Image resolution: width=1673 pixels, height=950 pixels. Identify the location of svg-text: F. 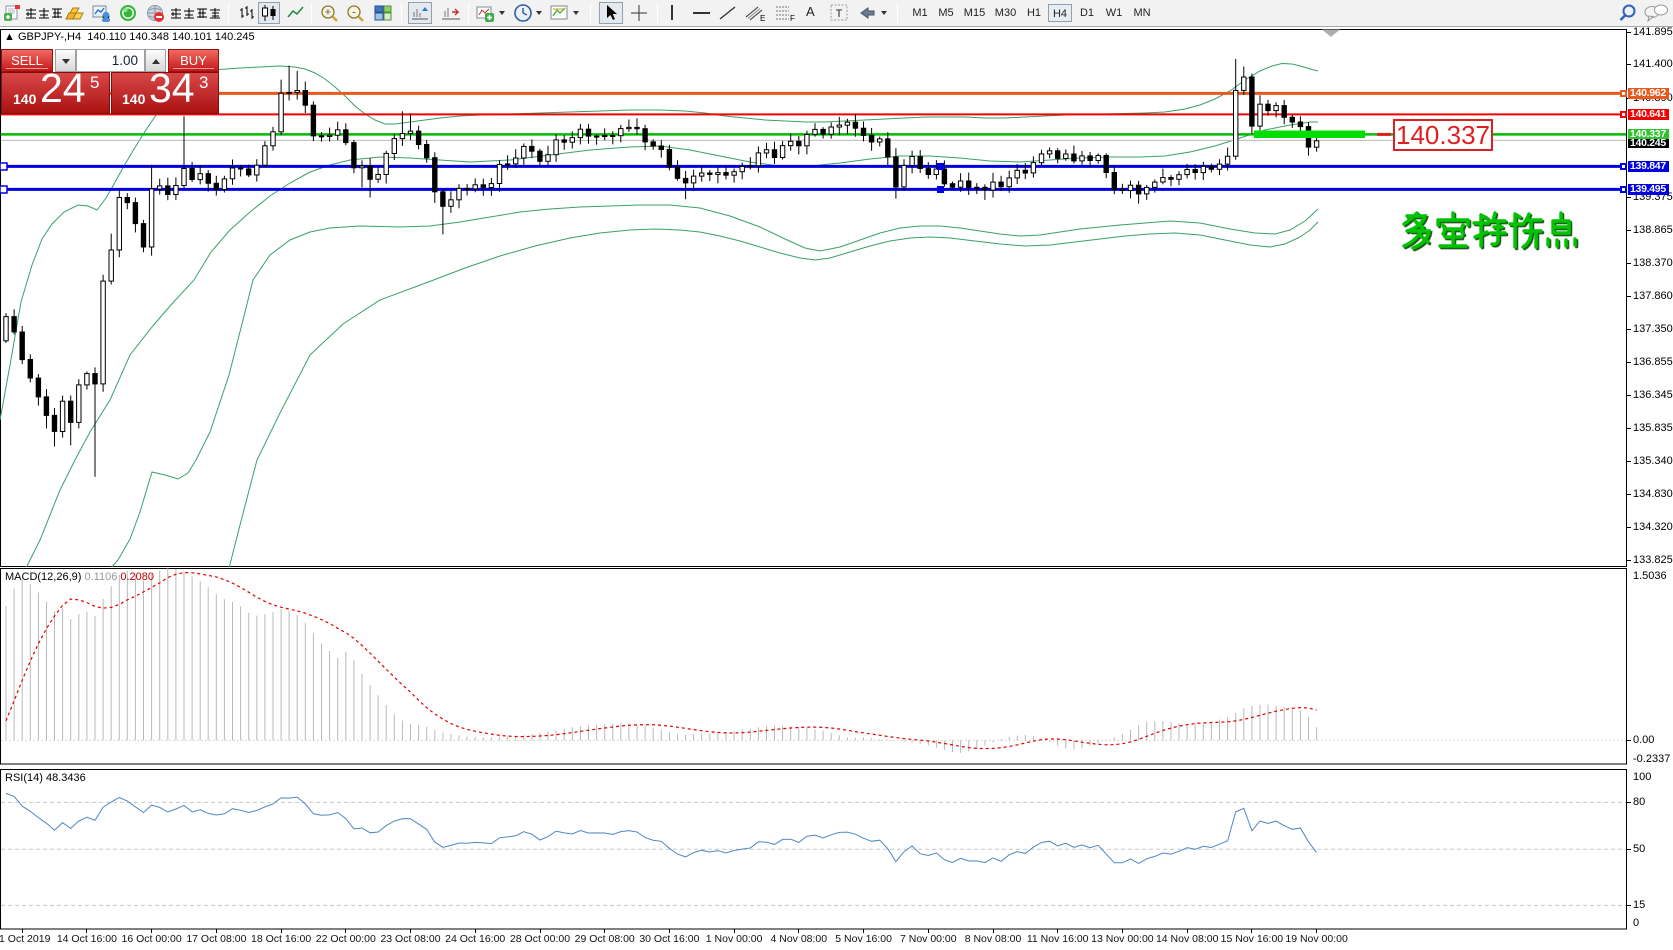
(792, 18).